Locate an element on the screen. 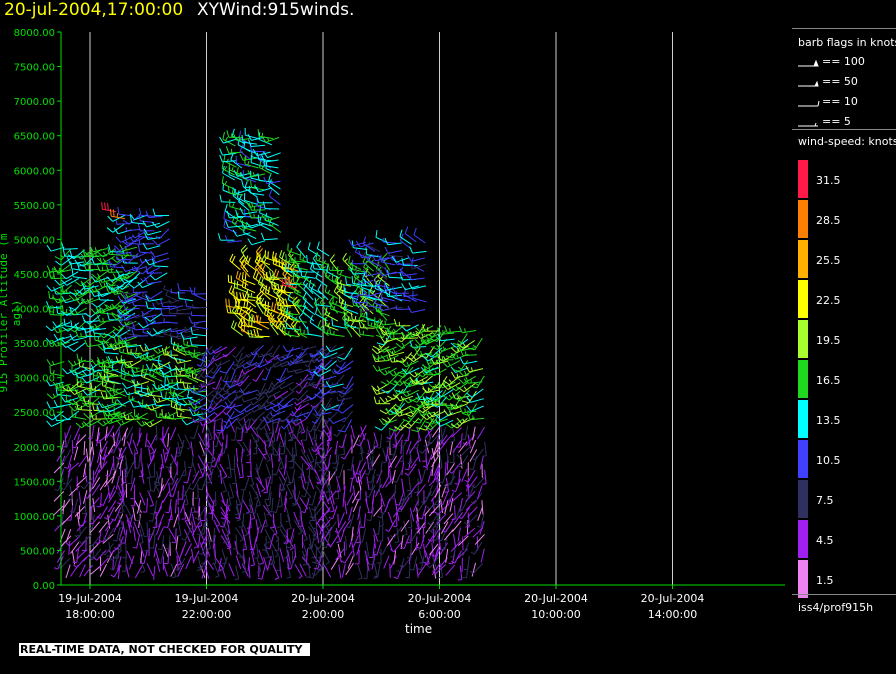  station-label: iss4/prof915h is located at coordinates (836, 607).